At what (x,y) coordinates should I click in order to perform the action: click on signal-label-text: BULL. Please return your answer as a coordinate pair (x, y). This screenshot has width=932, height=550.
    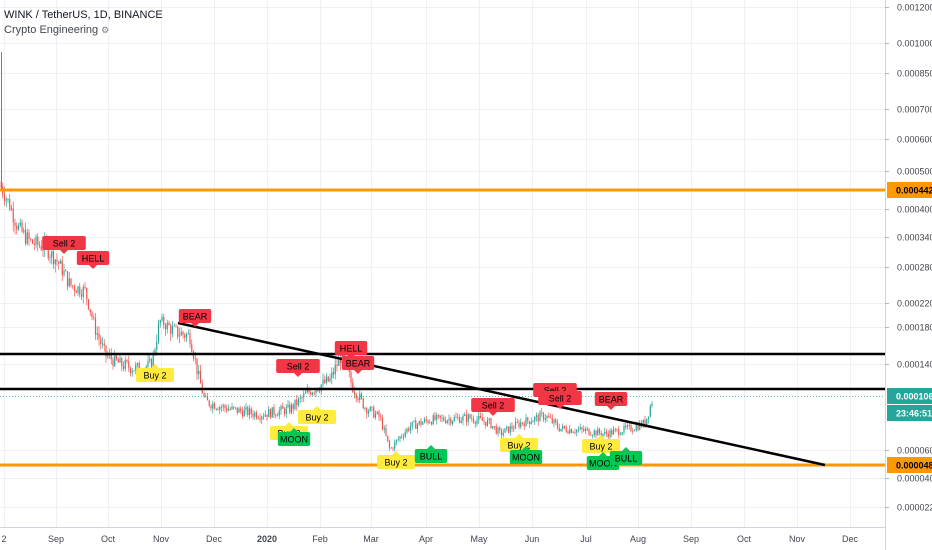
    Looking at the image, I should click on (431, 457).